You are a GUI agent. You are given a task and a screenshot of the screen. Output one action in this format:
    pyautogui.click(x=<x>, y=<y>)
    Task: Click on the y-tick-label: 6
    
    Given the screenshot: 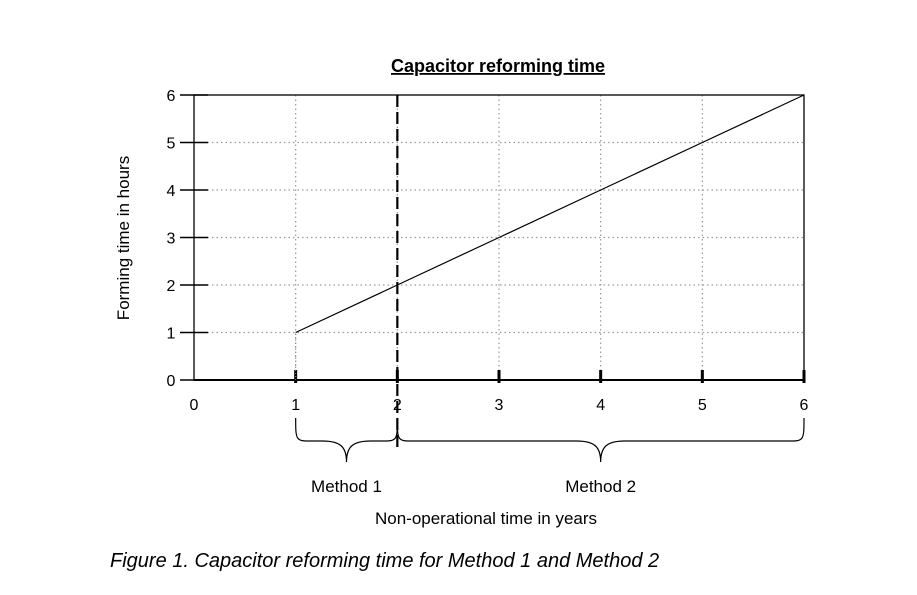 What is the action you would take?
    pyautogui.click(x=171, y=96)
    